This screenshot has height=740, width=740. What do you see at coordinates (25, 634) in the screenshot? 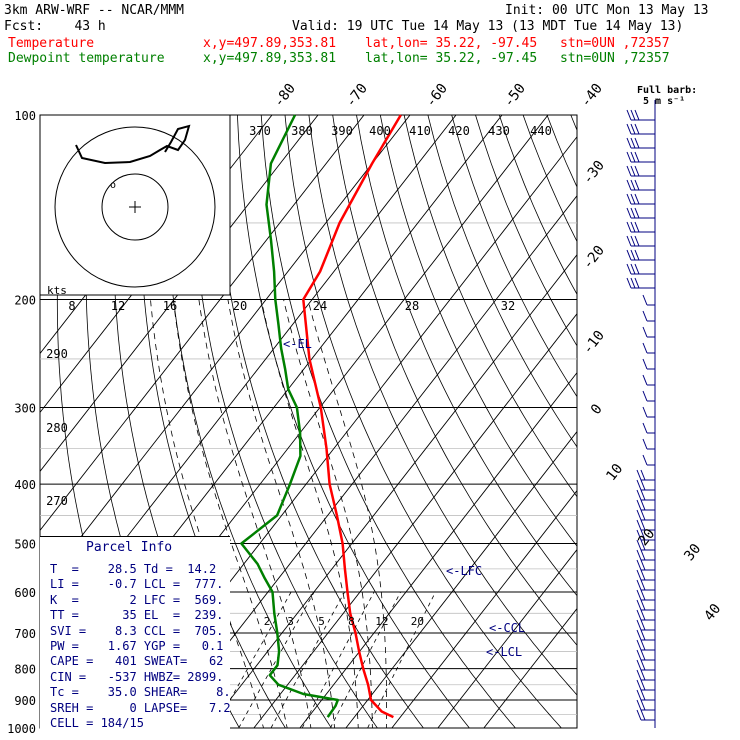
I see `pressure-label: 700` at bounding box center [25, 634].